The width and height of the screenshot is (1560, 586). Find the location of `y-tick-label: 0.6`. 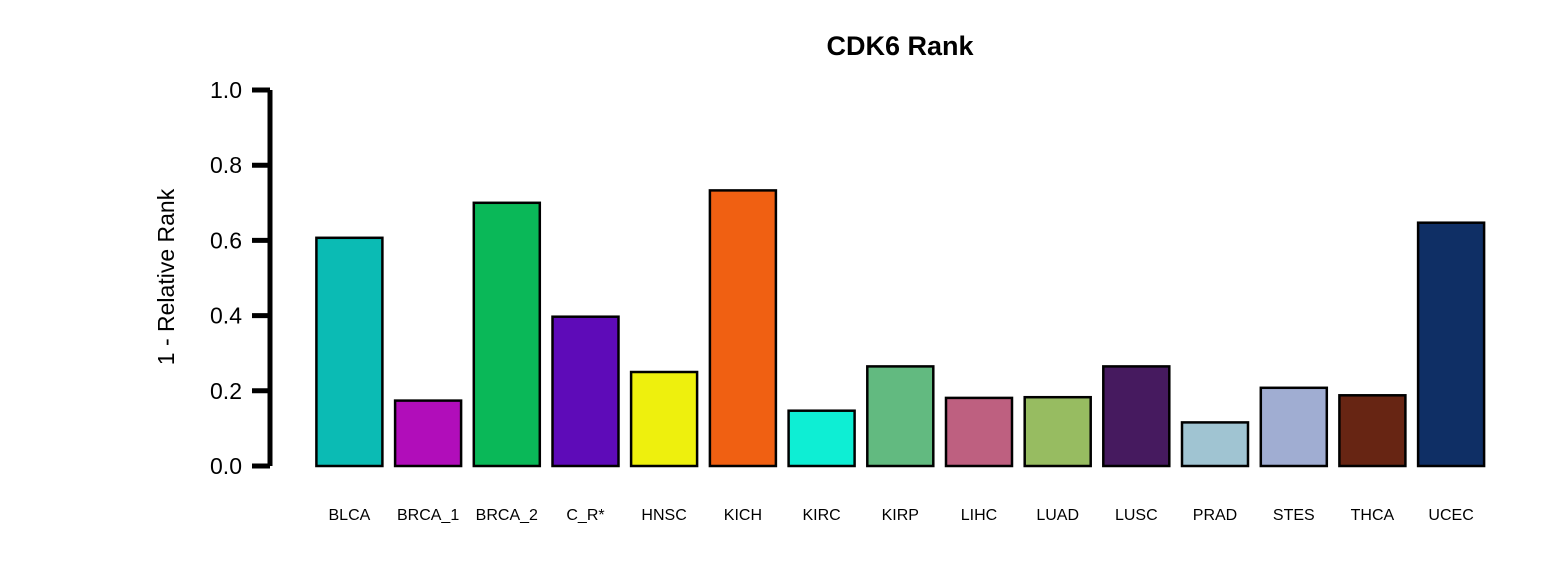

y-tick-label: 0.6 is located at coordinates (226, 240).